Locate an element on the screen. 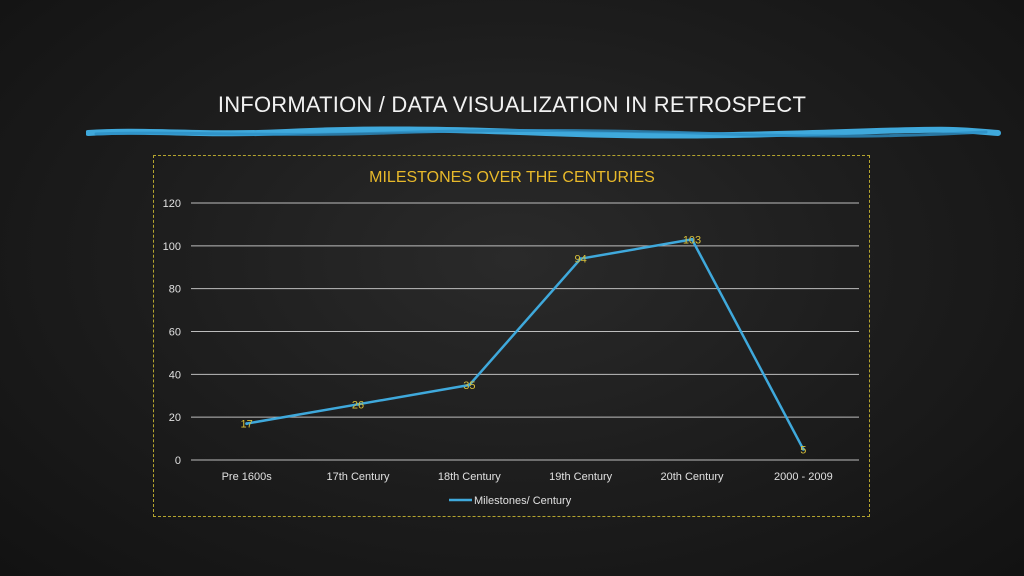 The height and width of the screenshot is (576, 1024). x-tick-label: 17th Century is located at coordinates (358, 477).